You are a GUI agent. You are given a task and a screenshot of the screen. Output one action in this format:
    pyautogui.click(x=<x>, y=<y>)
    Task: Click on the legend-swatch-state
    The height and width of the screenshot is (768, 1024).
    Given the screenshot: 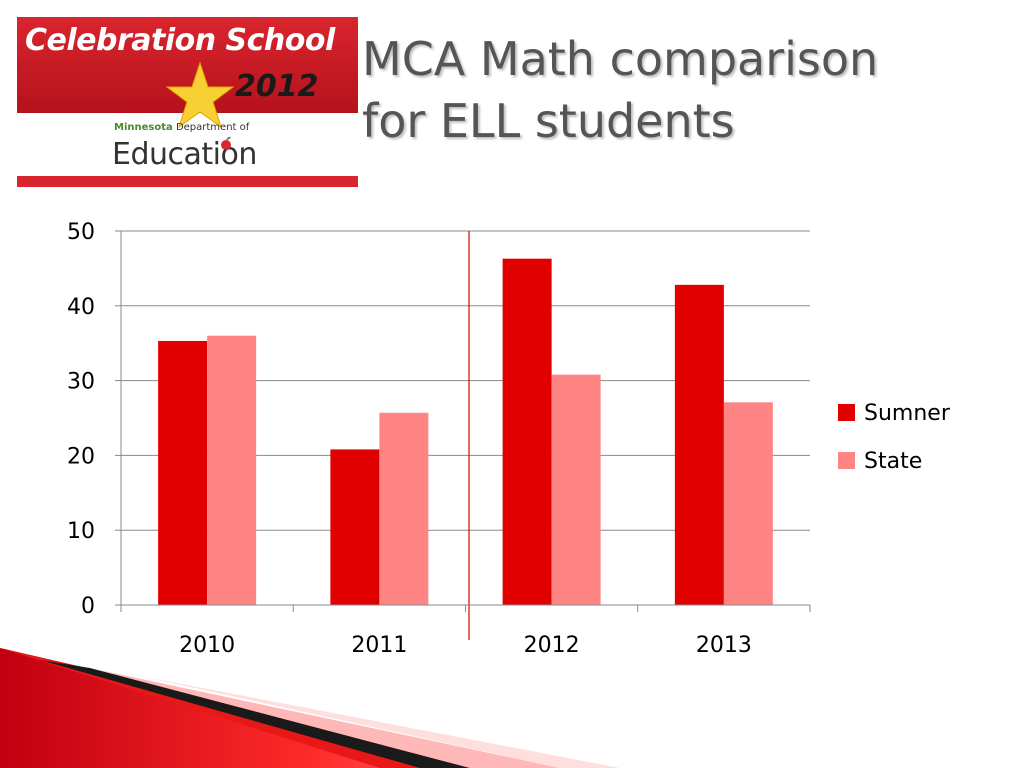 What is the action you would take?
    pyautogui.click(x=846, y=460)
    